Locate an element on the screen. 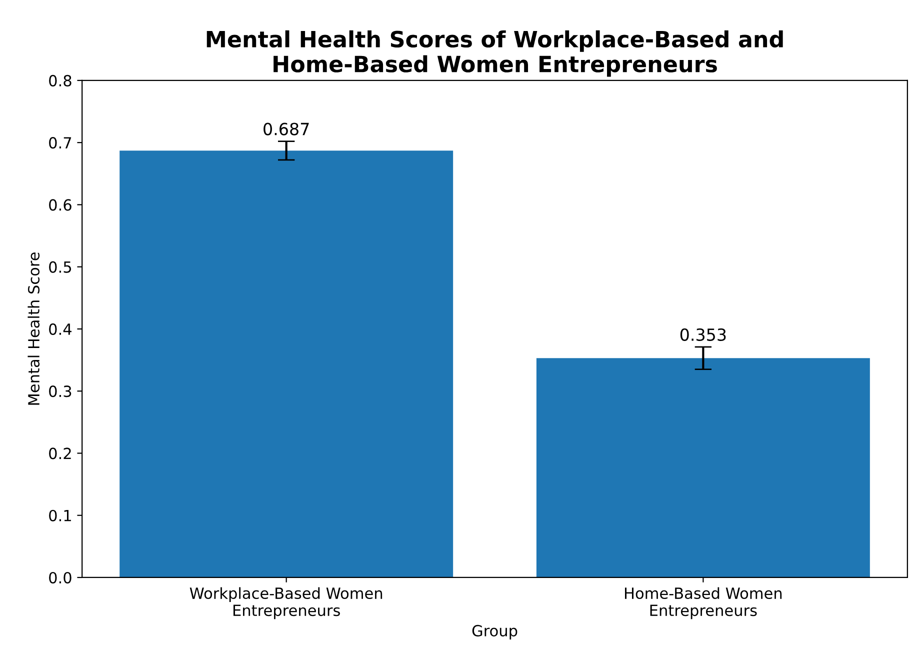 The height and width of the screenshot is (654, 912). chart-title: Mental Health Scores of Workplace-Based and Home-Based Women Entrepreneurs is located at coordinates (494, 53).